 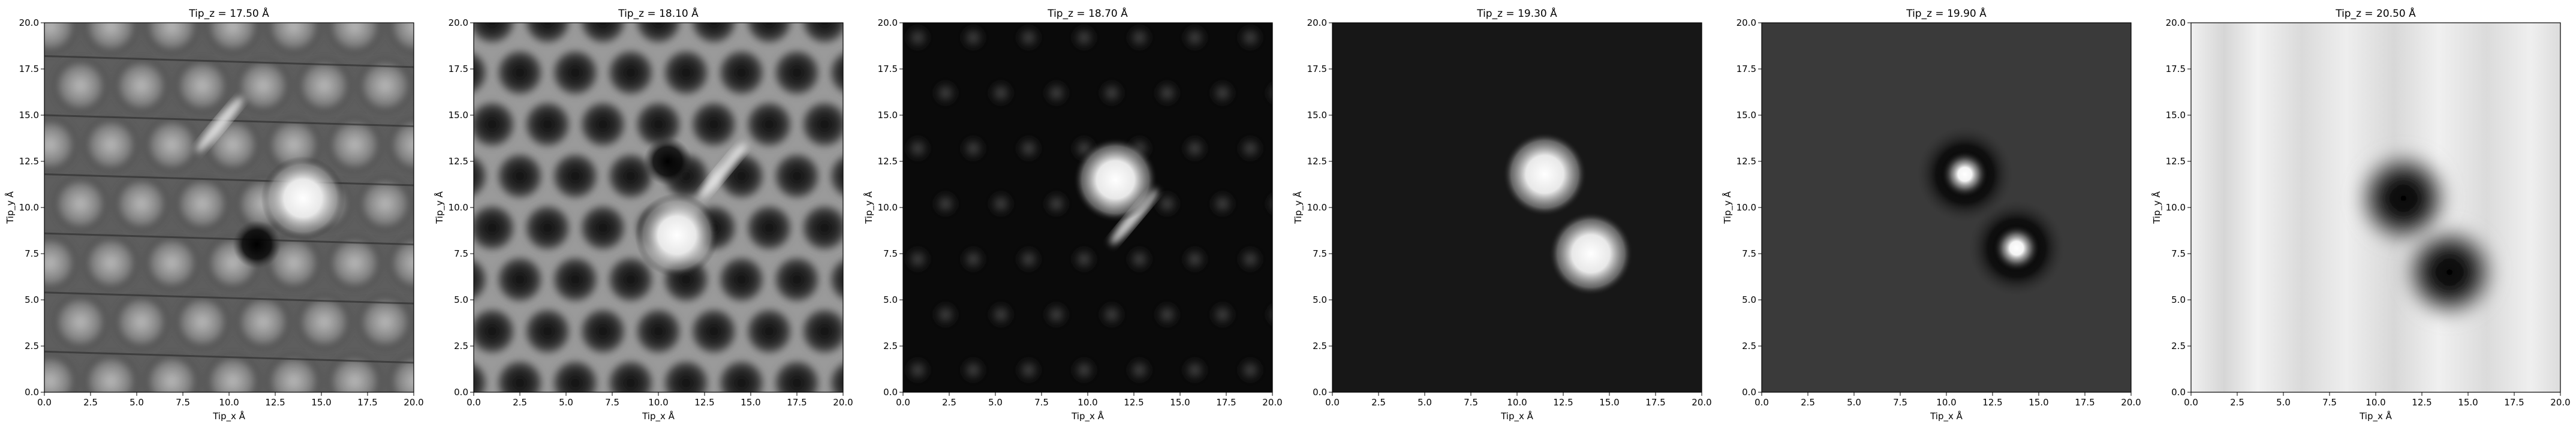 What do you see at coordinates (2375, 13) in the screenshot?
I see `chart-title: Tip_z = 20.50 Å` at bounding box center [2375, 13].